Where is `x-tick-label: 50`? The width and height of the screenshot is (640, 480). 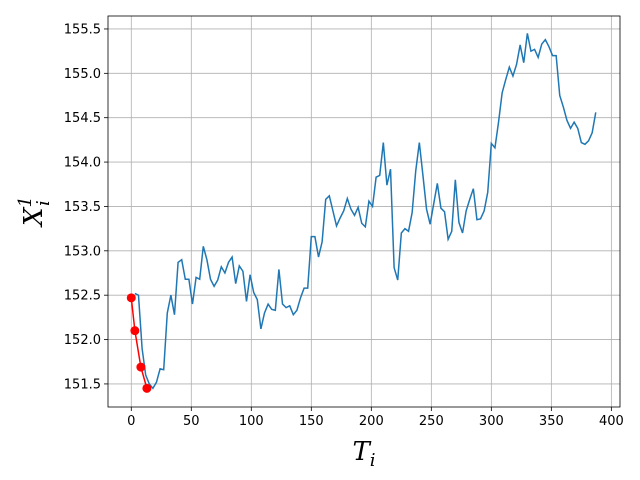 x-tick-label: 50 is located at coordinates (191, 421).